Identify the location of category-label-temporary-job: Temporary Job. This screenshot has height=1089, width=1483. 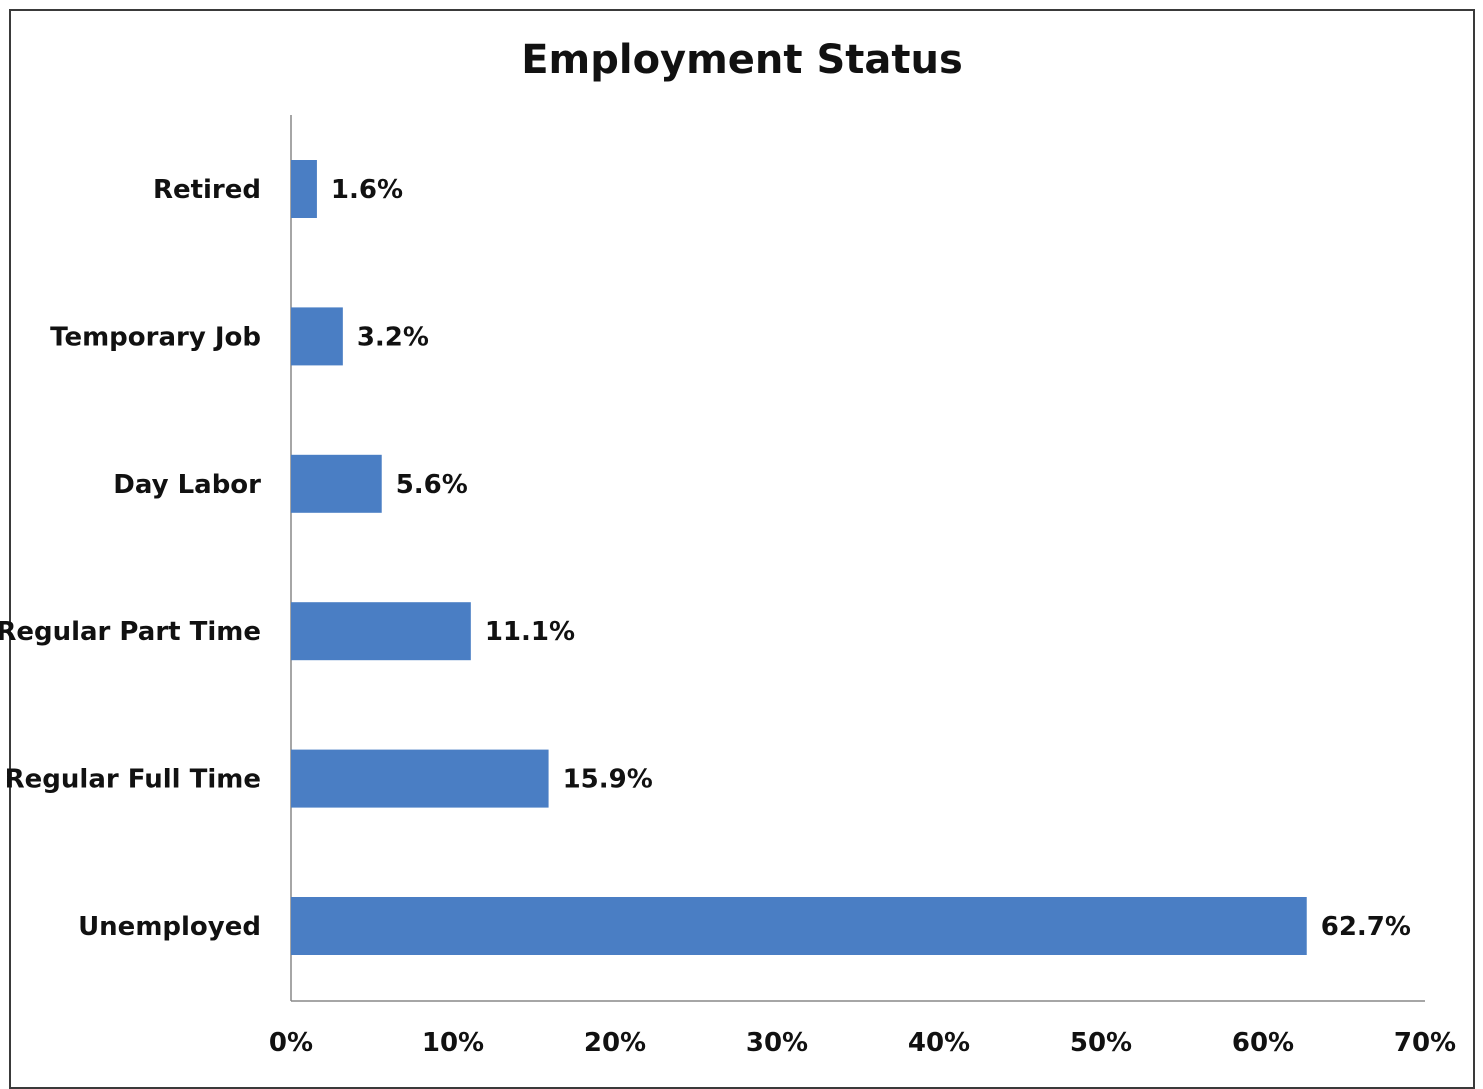
(155, 337).